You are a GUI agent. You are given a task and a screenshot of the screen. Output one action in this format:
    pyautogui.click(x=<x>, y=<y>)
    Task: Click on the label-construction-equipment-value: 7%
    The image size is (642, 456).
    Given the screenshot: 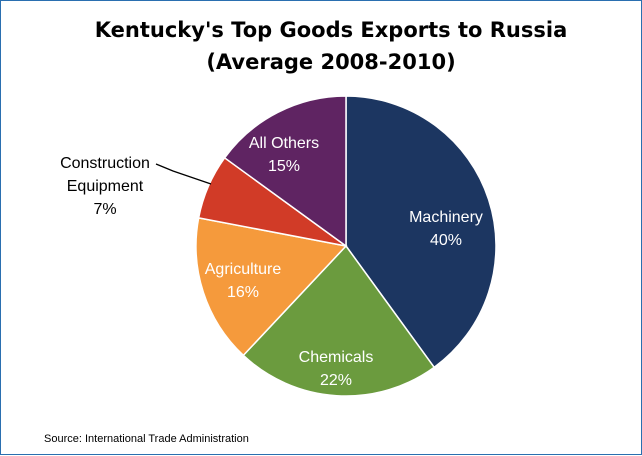 What is the action you would take?
    pyautogui.click(x=104, y=209)
    